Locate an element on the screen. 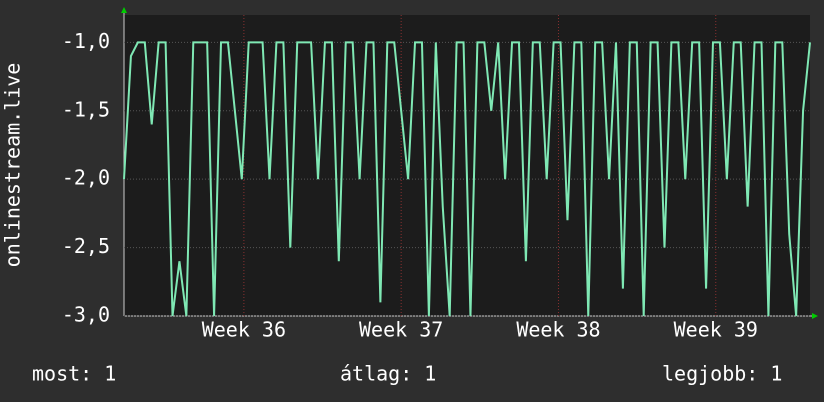  y-axis-label: onlinestream.live is located at coordinates (13, 165).